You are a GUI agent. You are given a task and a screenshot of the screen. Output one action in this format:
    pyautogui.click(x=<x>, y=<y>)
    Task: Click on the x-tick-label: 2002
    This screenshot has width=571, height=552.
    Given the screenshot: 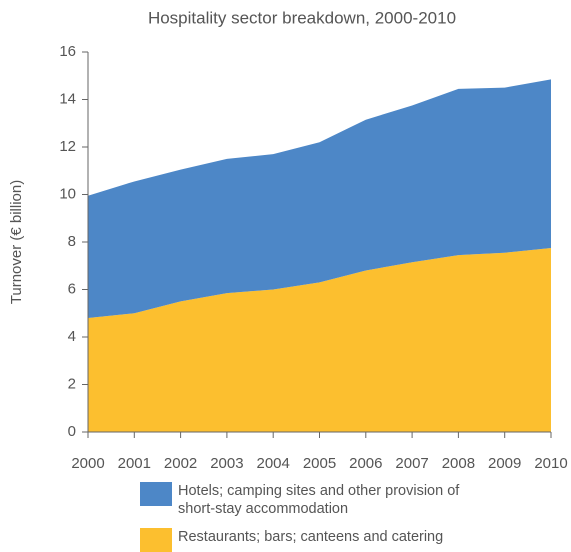 What is the action you would take?
    pyautogui.click(x=180, y=463)
    